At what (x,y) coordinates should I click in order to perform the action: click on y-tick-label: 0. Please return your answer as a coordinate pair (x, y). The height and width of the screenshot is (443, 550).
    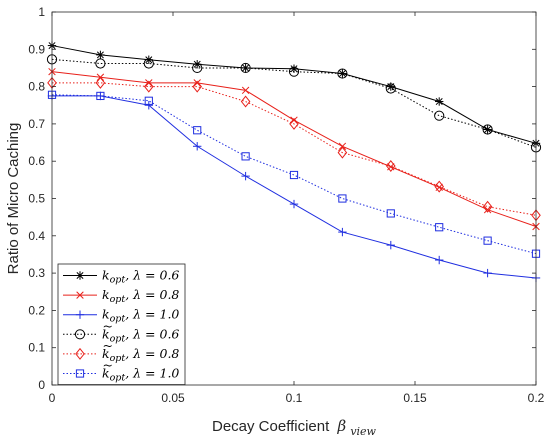
    Looking at the image, I should click on (41, 385).